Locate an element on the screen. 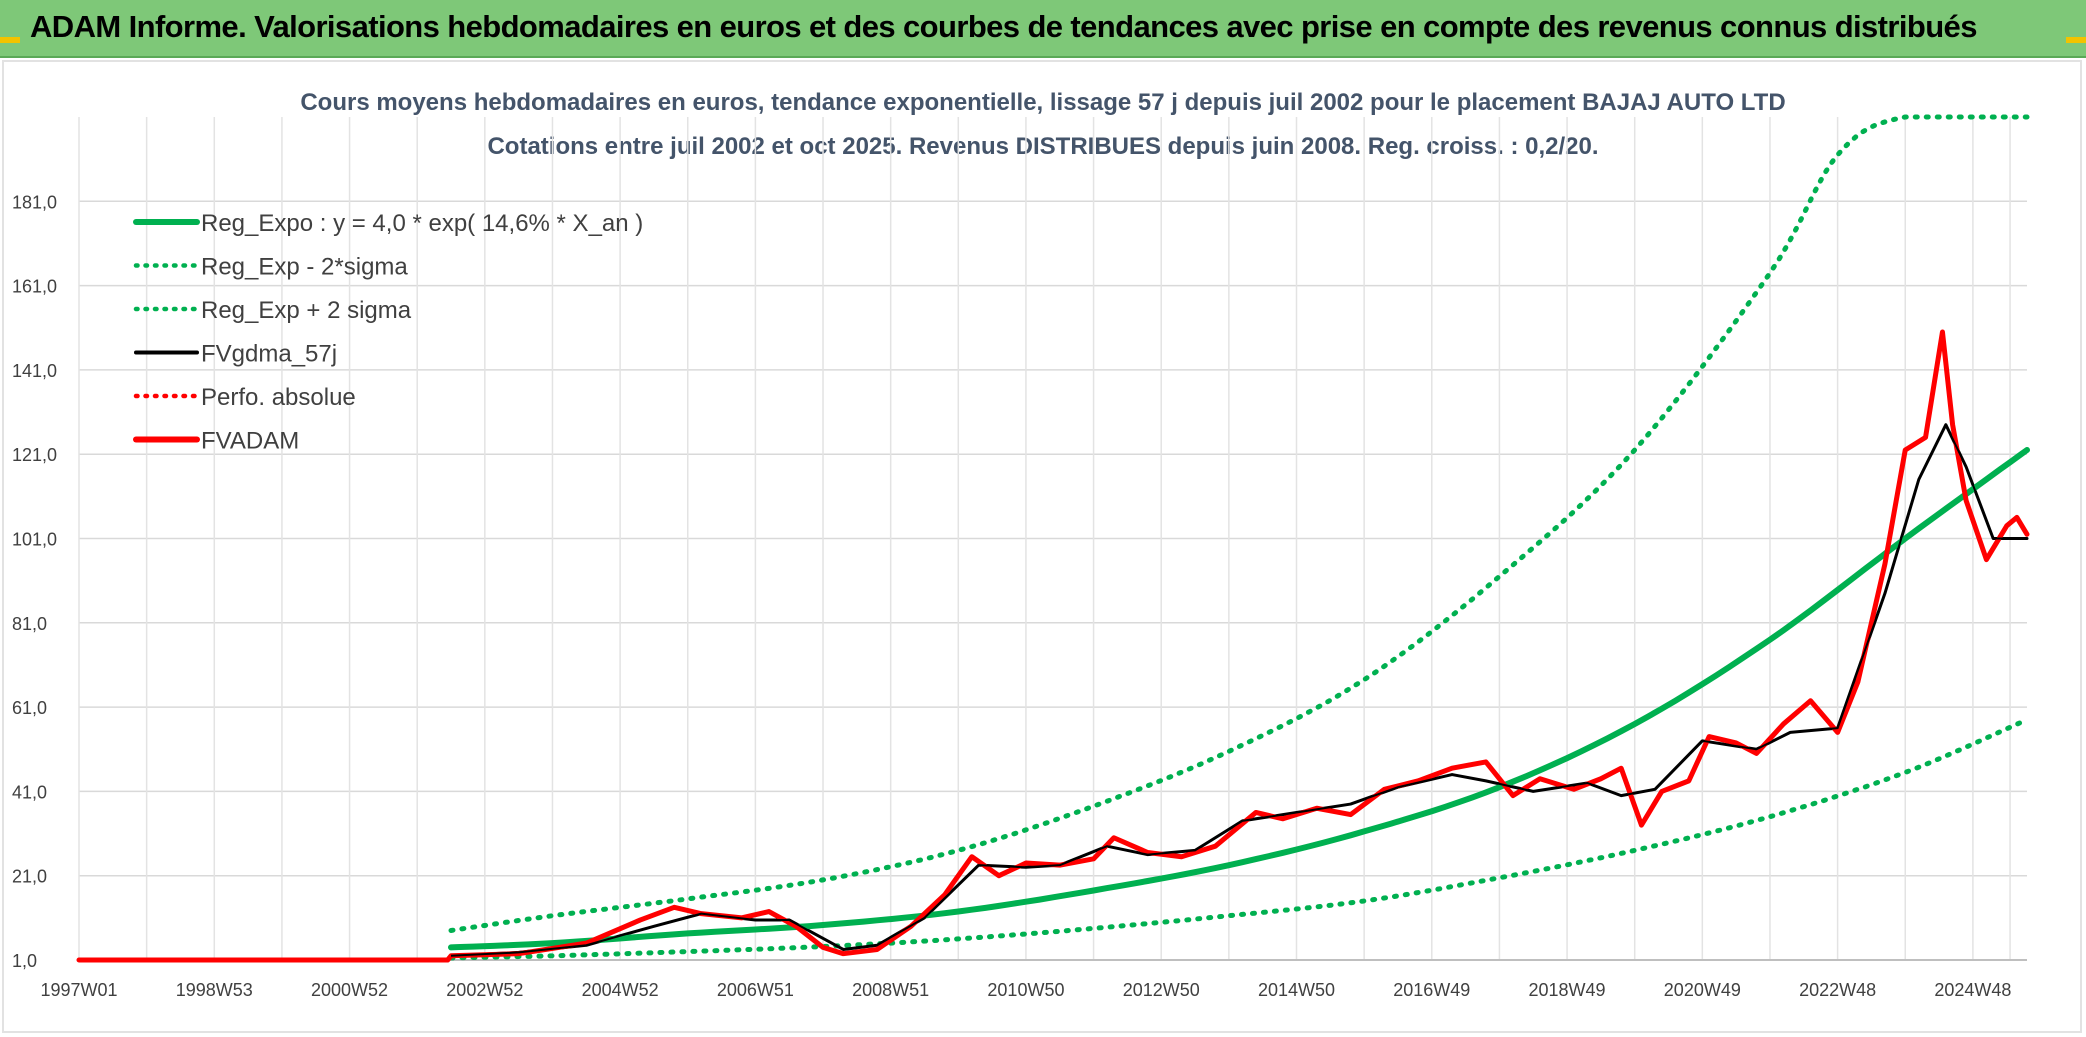  x-tick-label: 2024W48 is located at coordinates (1972, 990).